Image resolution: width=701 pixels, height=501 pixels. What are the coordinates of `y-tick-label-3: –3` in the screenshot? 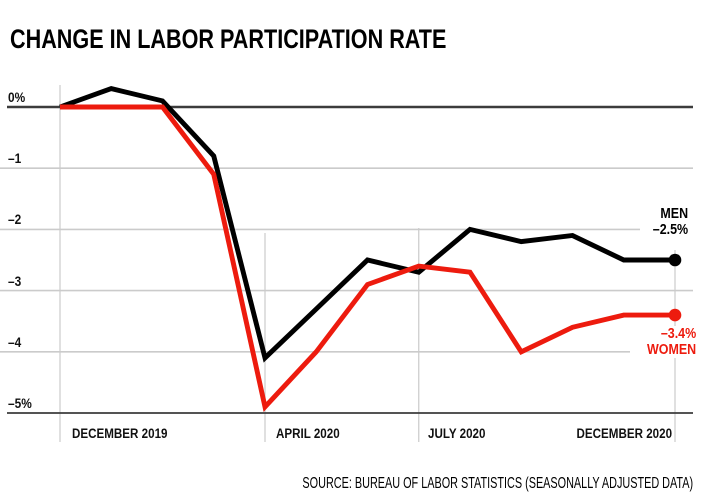 It's located at (15, 281).